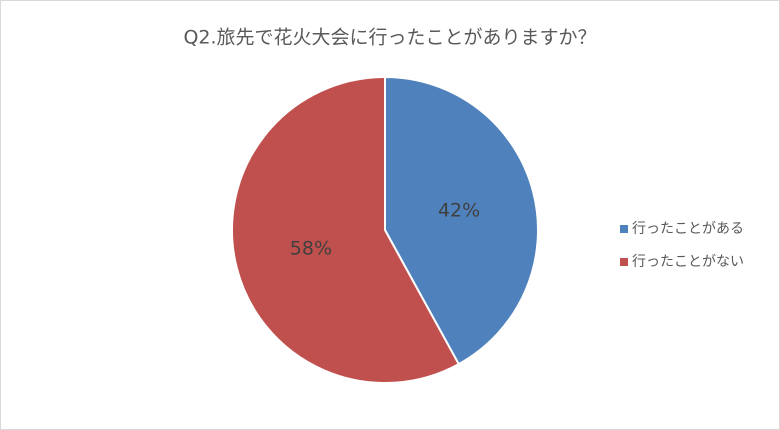 Image resolution: width=780 pixels, height=430 pixels. I want to click on legend-label: 行ったことがある, so click(688, 229).